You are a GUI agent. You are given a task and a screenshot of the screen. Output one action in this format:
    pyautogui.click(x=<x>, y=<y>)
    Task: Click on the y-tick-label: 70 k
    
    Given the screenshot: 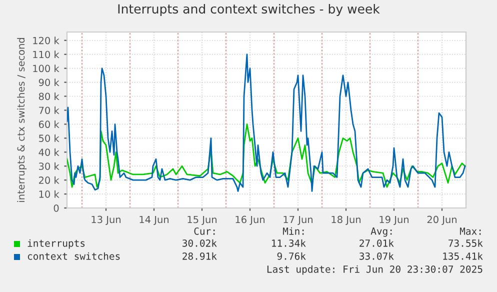 What is the action you would take?
    pyautogui.click(x=49, y=110)
    